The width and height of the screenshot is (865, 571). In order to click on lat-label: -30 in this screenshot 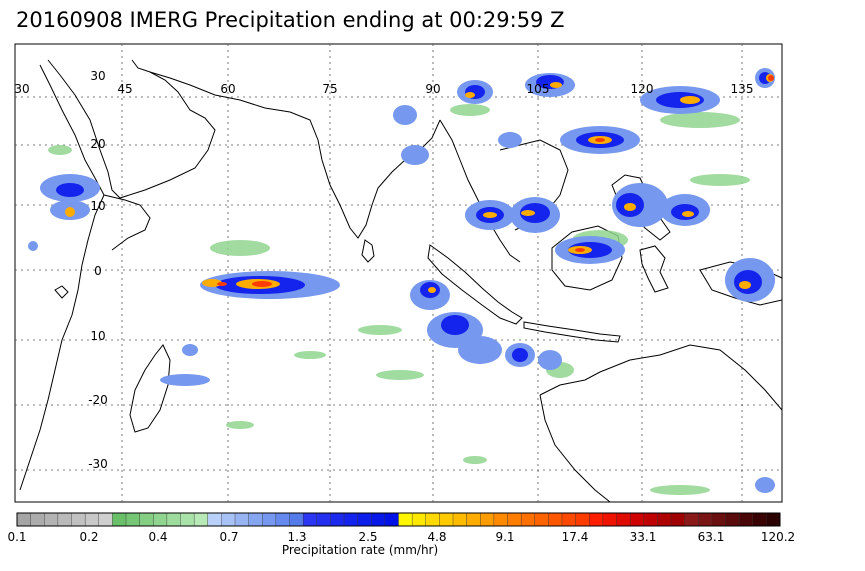, I will do `click(98, 464)`.